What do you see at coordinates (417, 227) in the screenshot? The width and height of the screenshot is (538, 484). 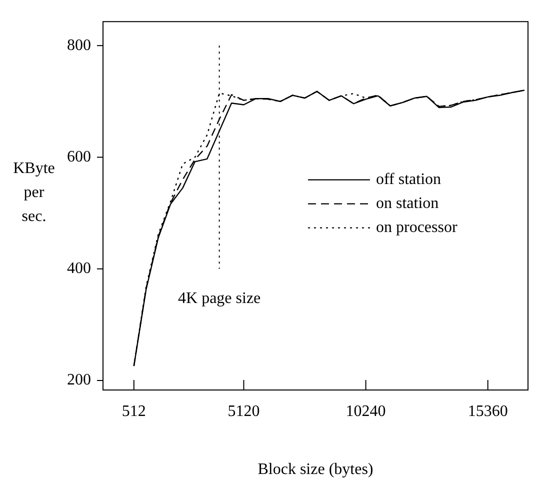 I see `legend-label: on processor` at bounding box center [417, 227].